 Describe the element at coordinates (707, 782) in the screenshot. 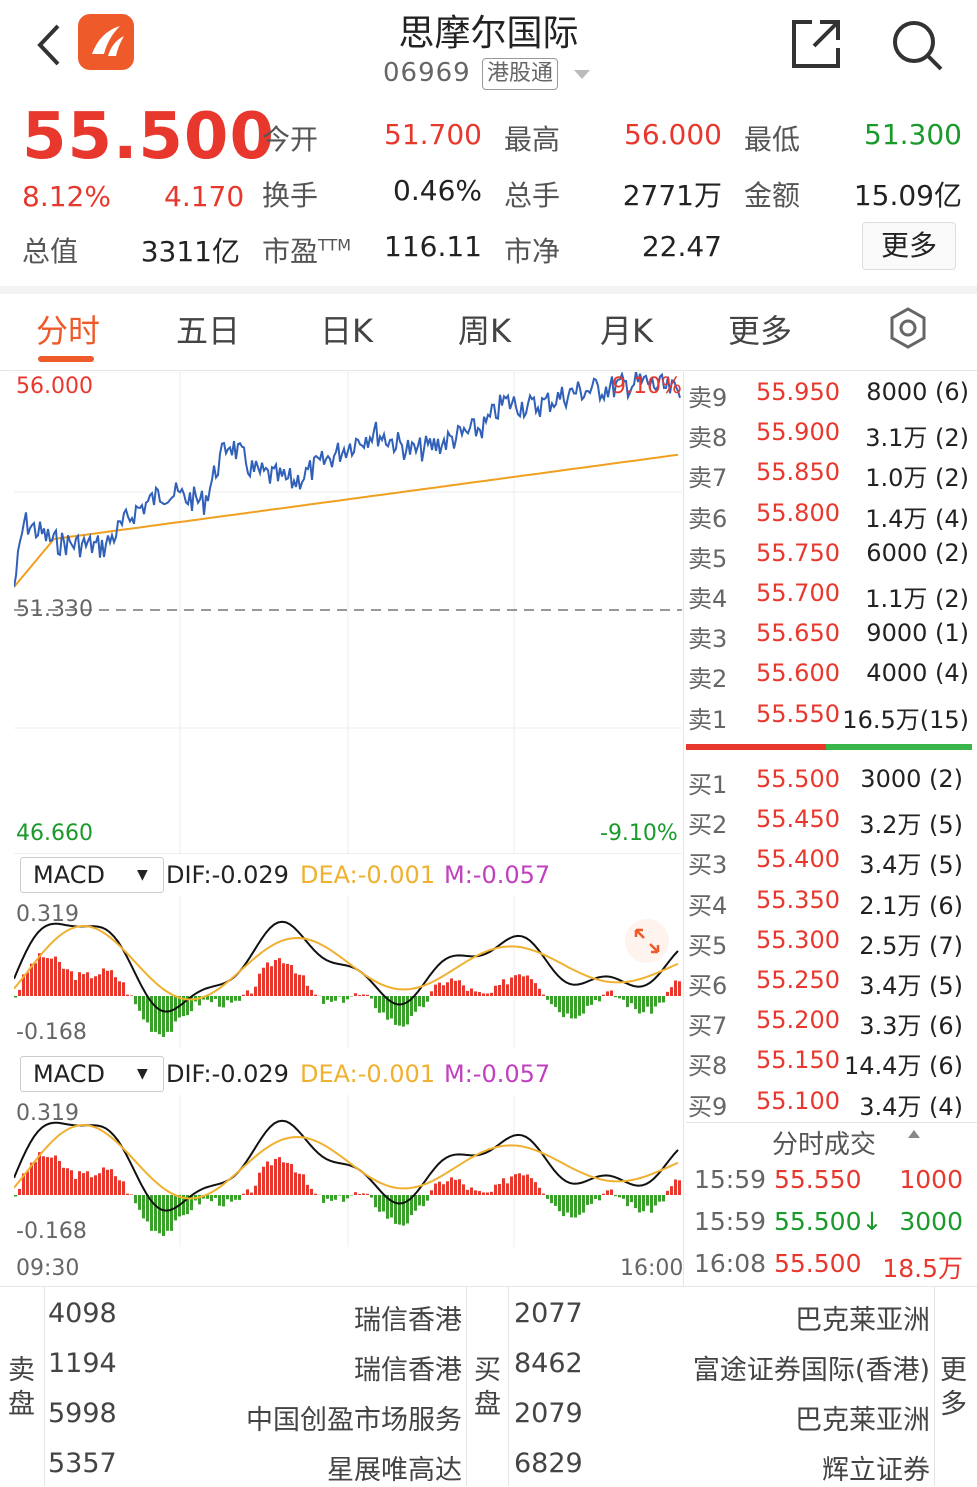

I see `bid-level-label: 买1` at that location.